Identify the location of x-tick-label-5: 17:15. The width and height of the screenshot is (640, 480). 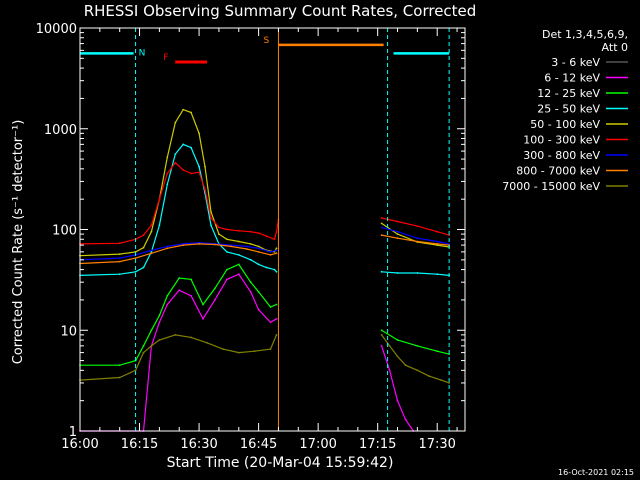
(377, 444).